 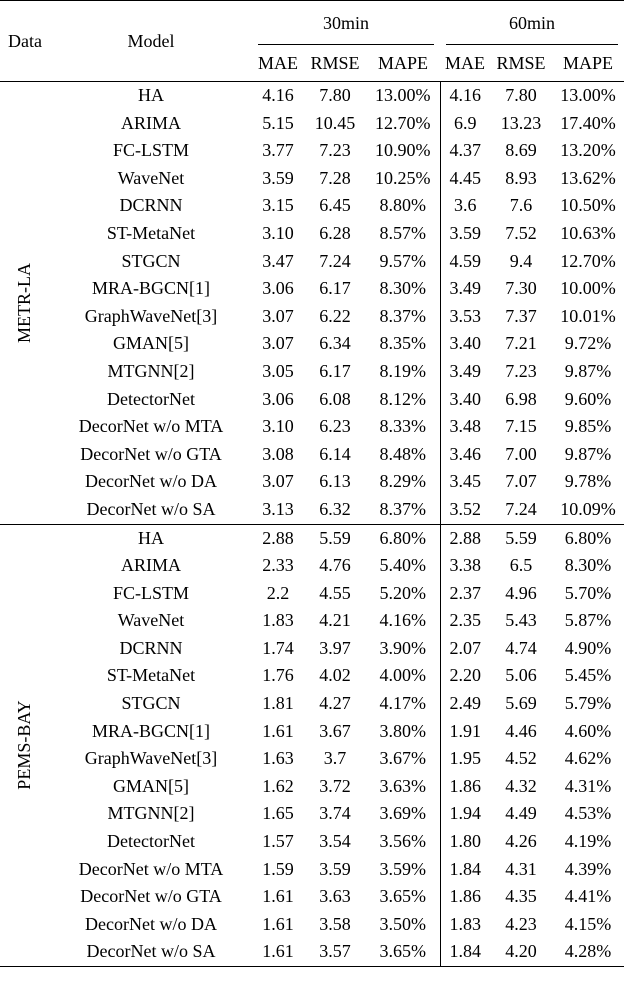 What do you see at coordinates (278, 537) in the screenshot?
I see `metric-value: 2.88` at bounding box center [278, 537].